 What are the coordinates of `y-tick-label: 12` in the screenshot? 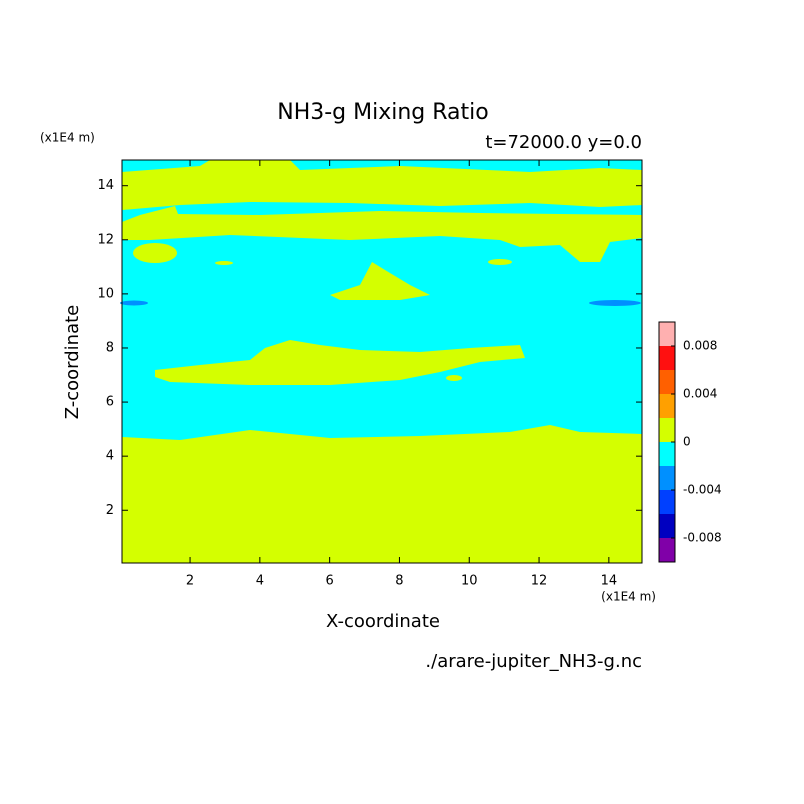 It's located at (105, 239).